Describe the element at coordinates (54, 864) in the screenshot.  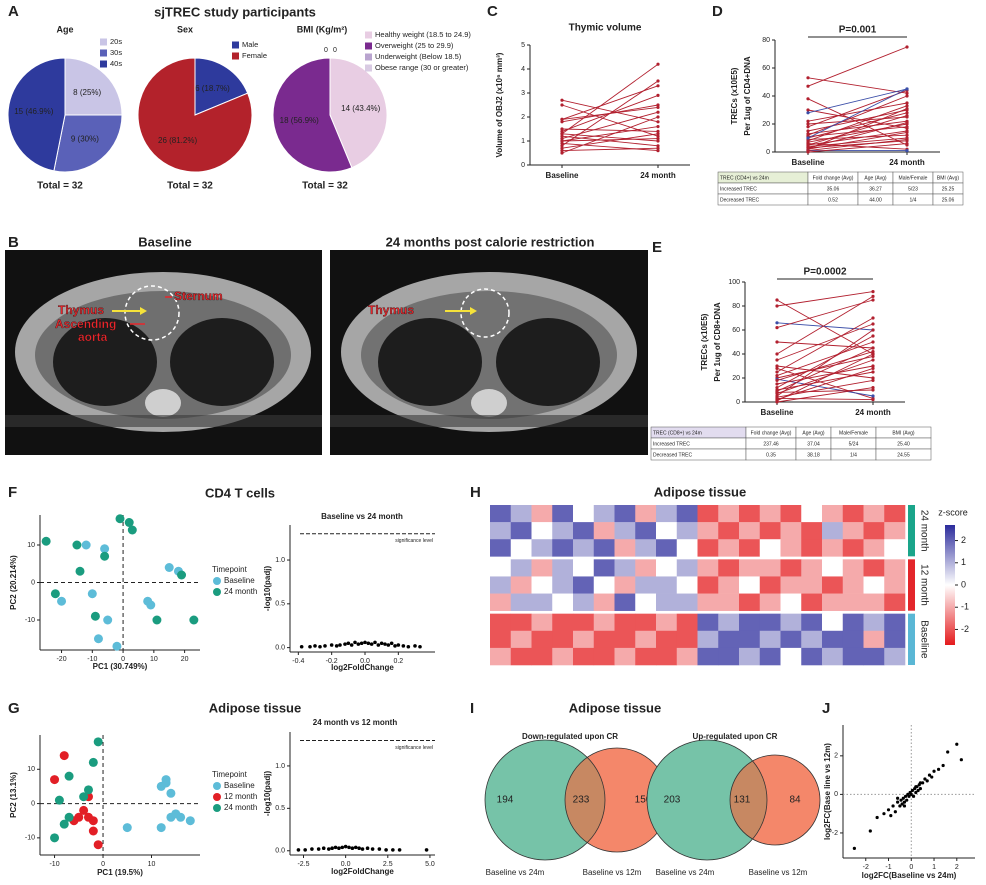
I see `x-tick-label: -10` at that location.